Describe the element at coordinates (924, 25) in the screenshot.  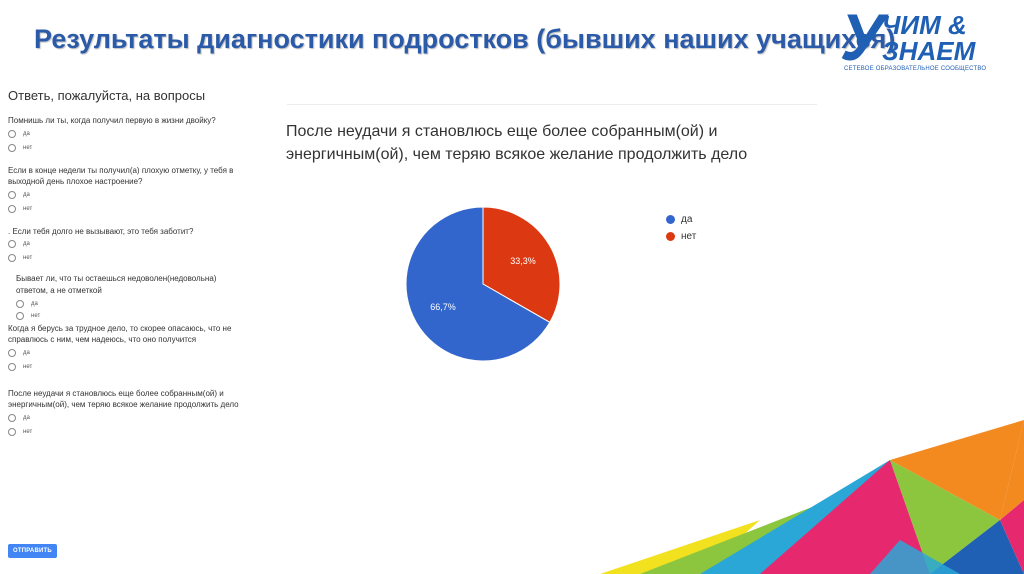
I see `logo-line1: ЧИМ &` at that location.